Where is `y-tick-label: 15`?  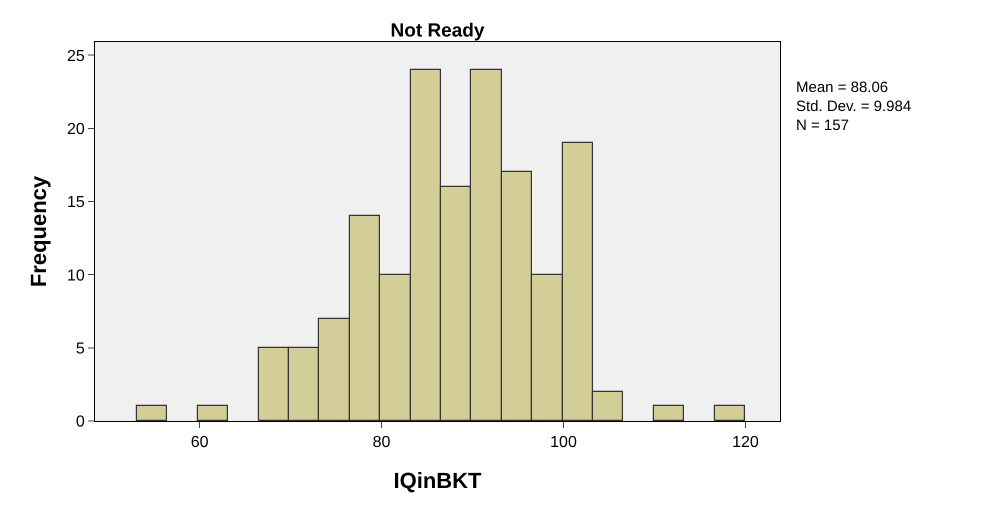
y-tick-label: 15 is located at coordinates (76, 203).